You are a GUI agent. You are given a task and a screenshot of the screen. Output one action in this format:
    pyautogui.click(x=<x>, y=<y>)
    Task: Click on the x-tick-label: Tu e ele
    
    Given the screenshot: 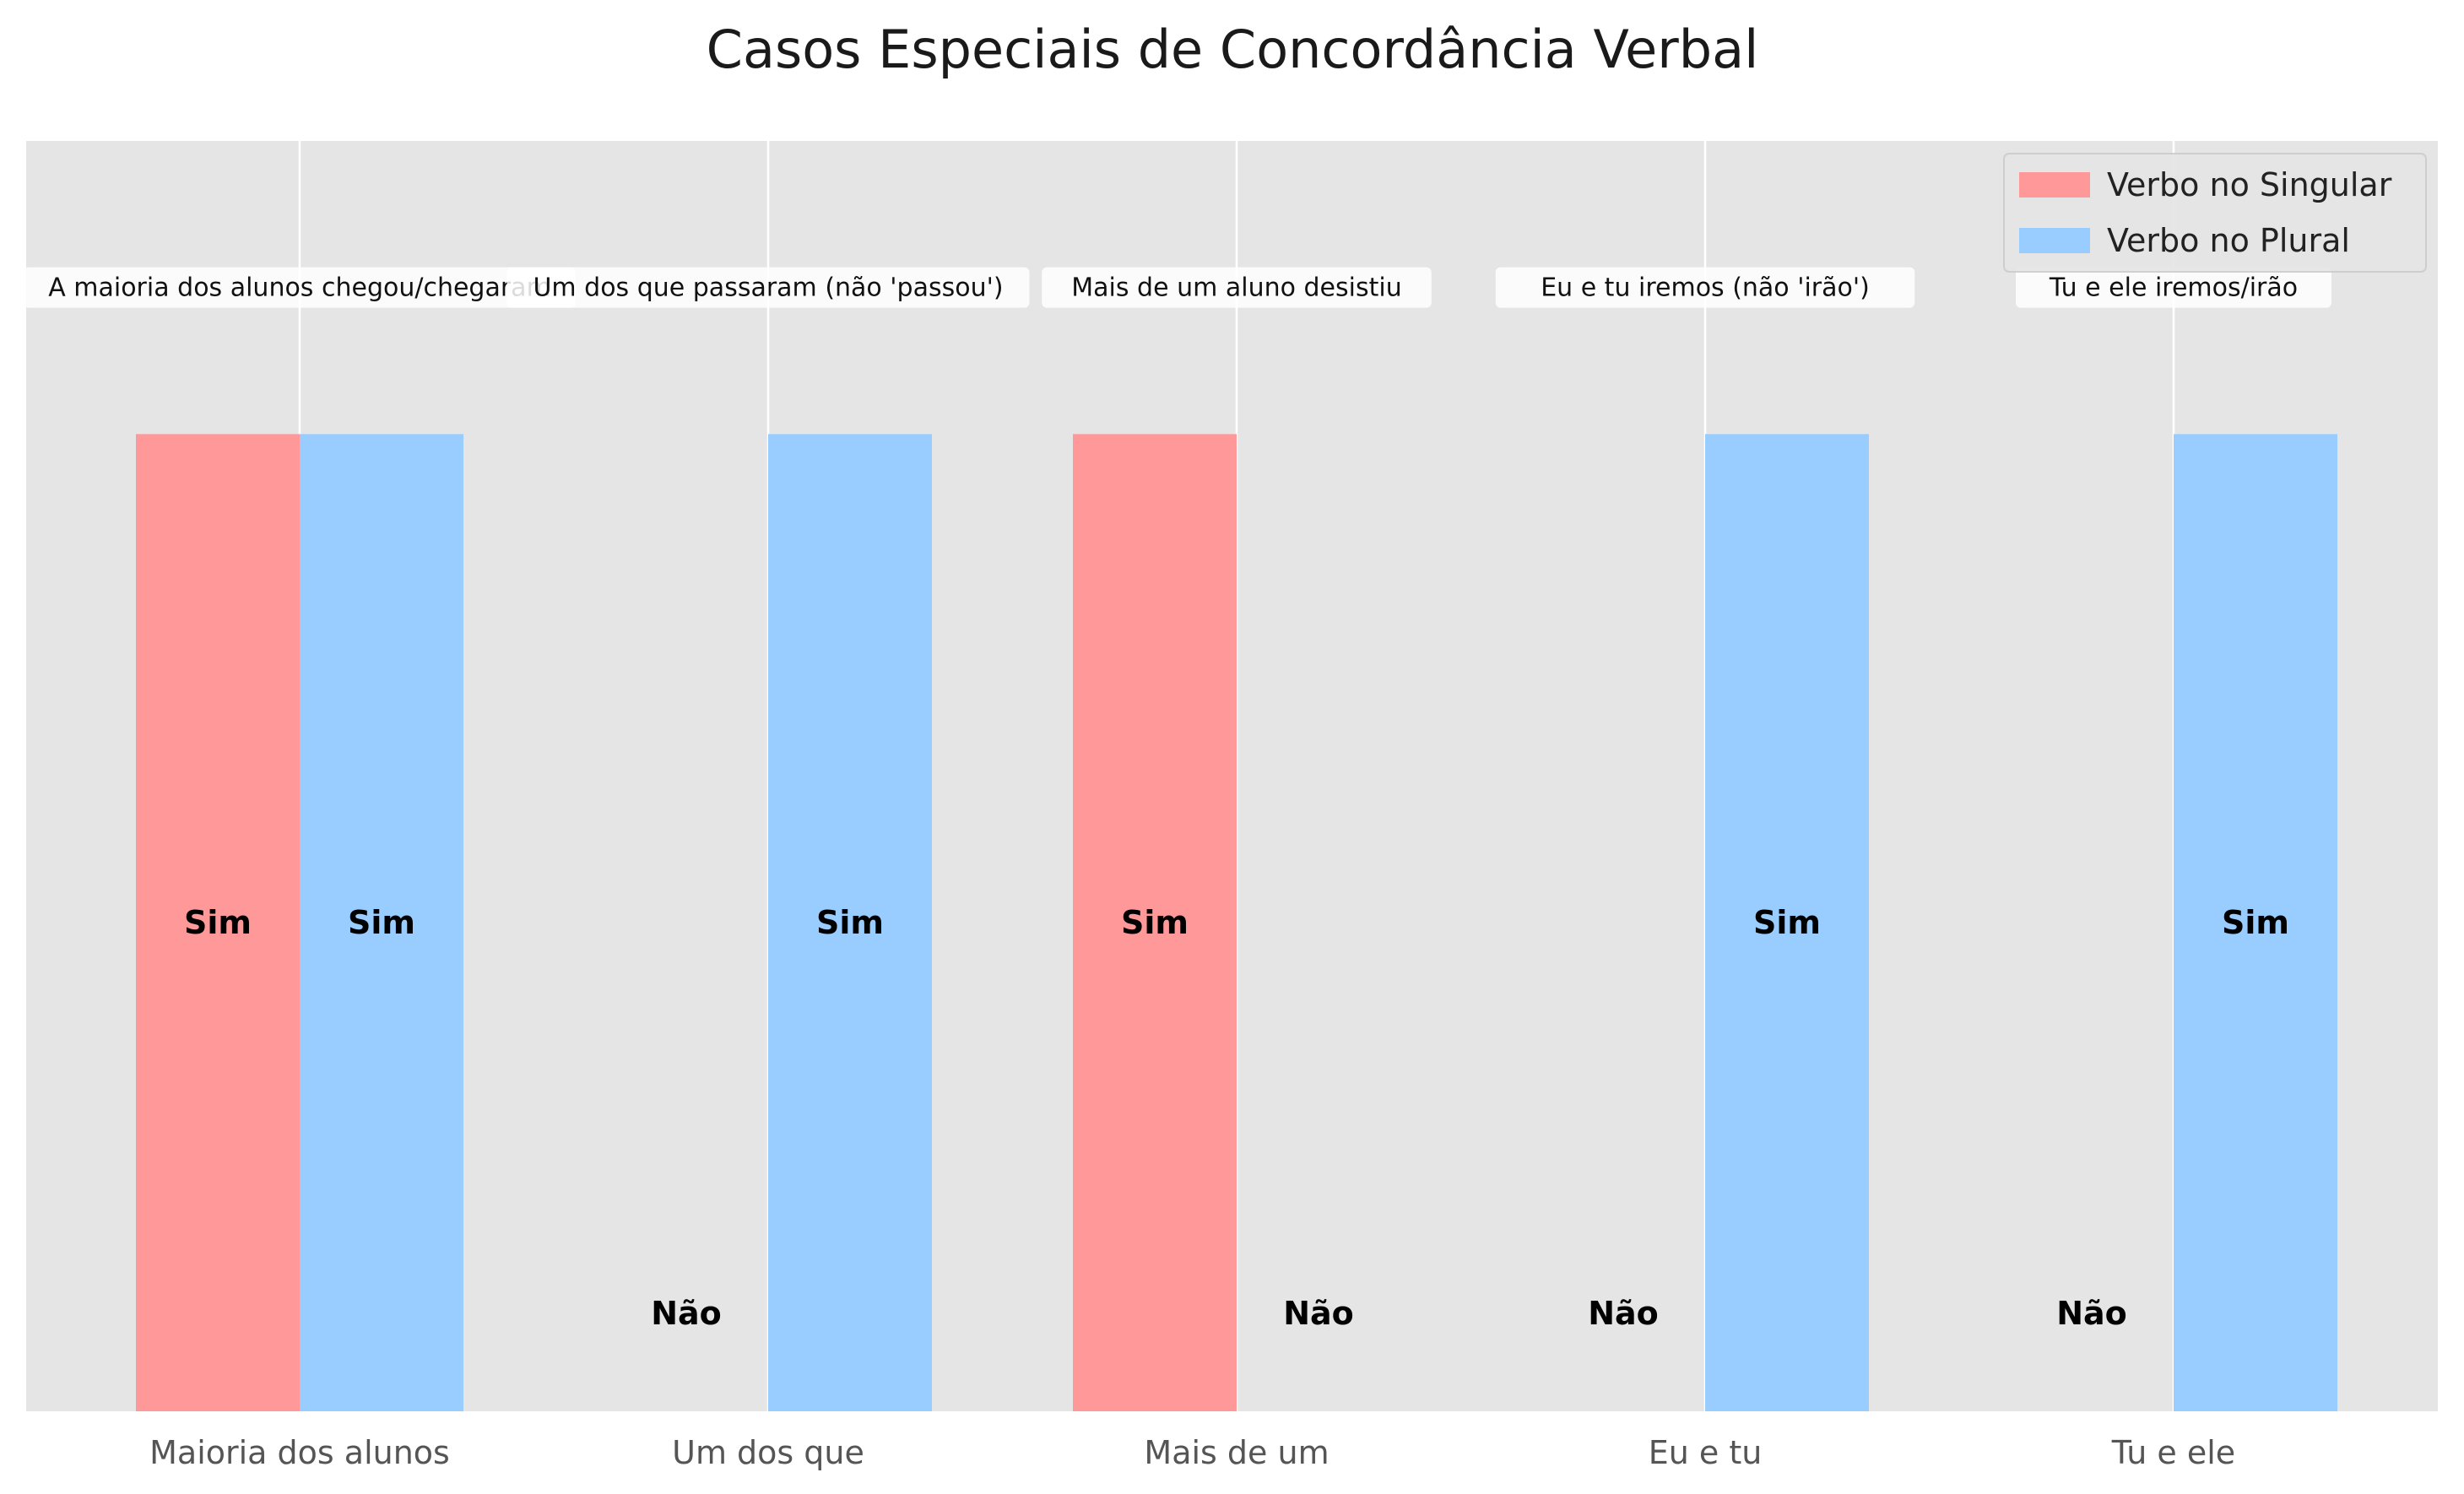 What is the action you would take?
    pyautogui.click(x=2173, y=1453)
    